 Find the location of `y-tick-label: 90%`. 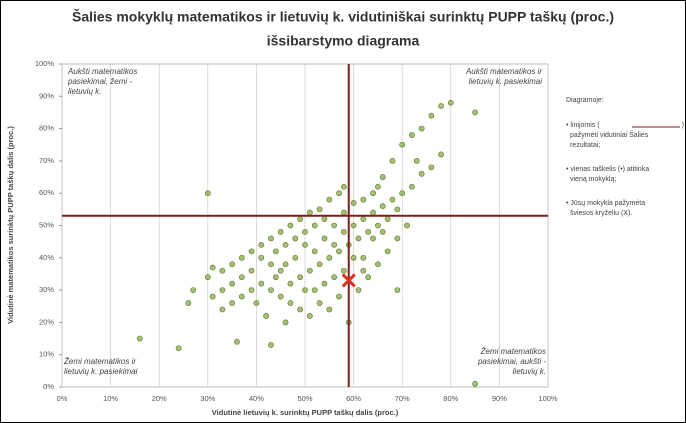

y-tick-label: 90% is located at coordinates (46, 95).